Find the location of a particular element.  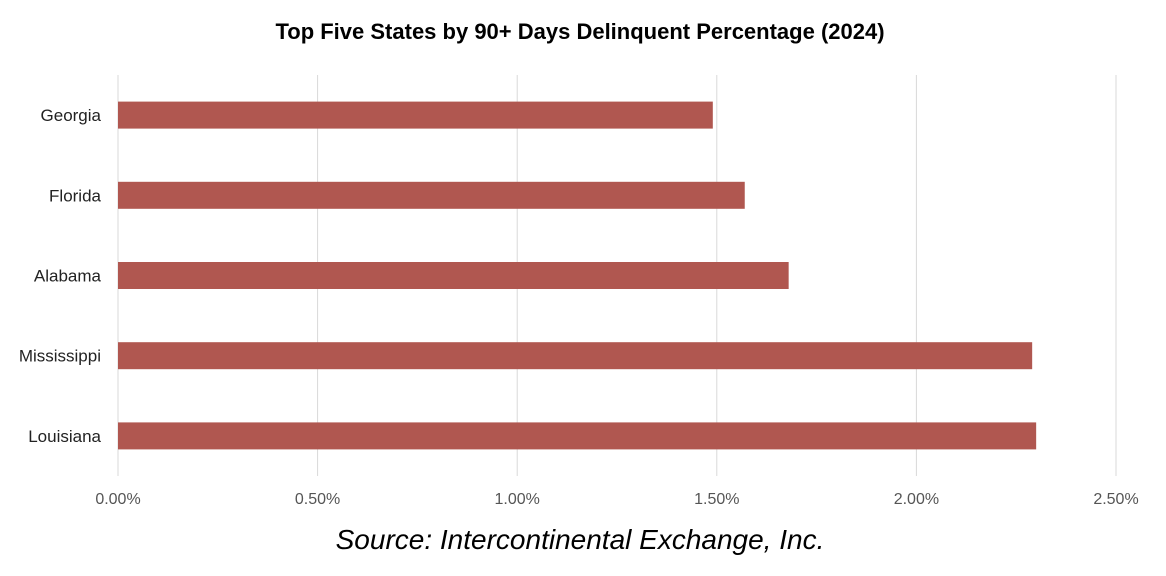

bar-georgia is located at coordinates (415, 115).